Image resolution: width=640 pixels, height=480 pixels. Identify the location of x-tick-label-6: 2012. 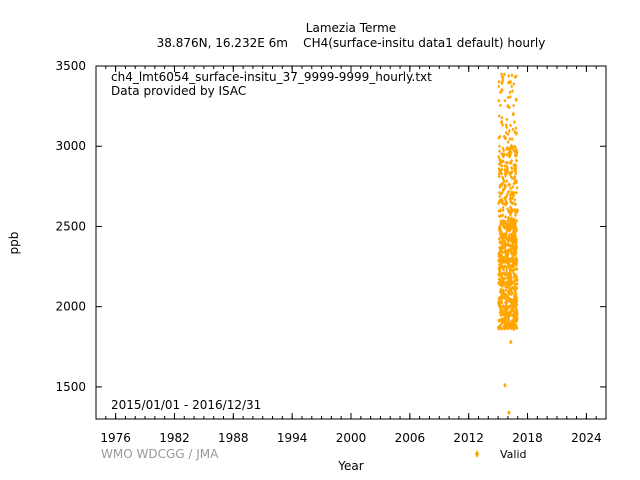
(468, 438).